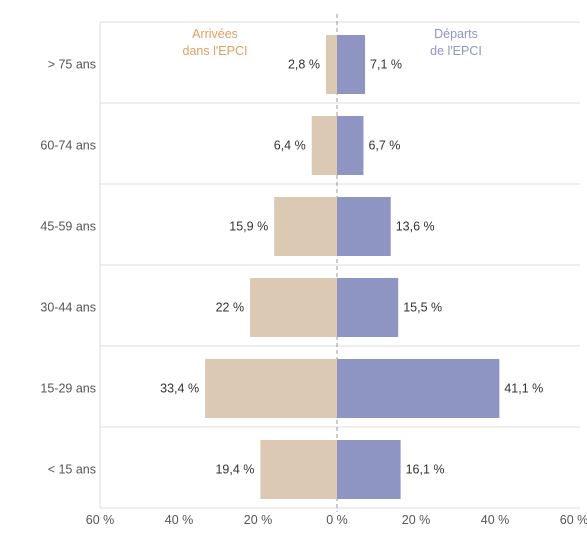 The width and height of the screenshot is (587, 533). What do you see at coordinates (68, 308) in the screenshot?
I see `y-tick-label: 30-44 ans` at bounding box center [68, 308].